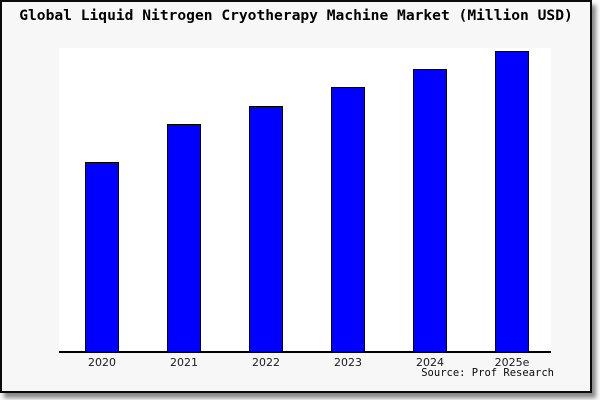  I want to click on x-tick-label-2024: 2024, so click(430, 362).